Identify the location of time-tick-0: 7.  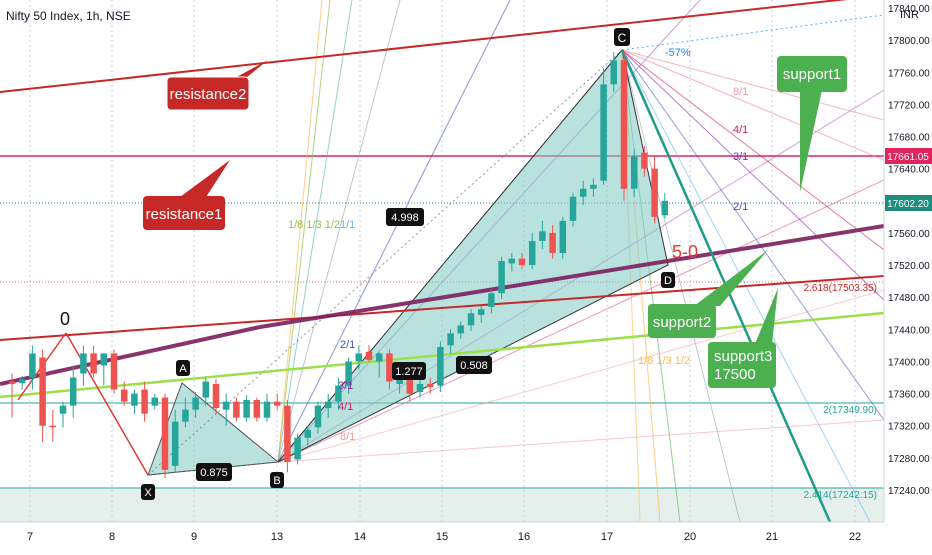
(30, 537).